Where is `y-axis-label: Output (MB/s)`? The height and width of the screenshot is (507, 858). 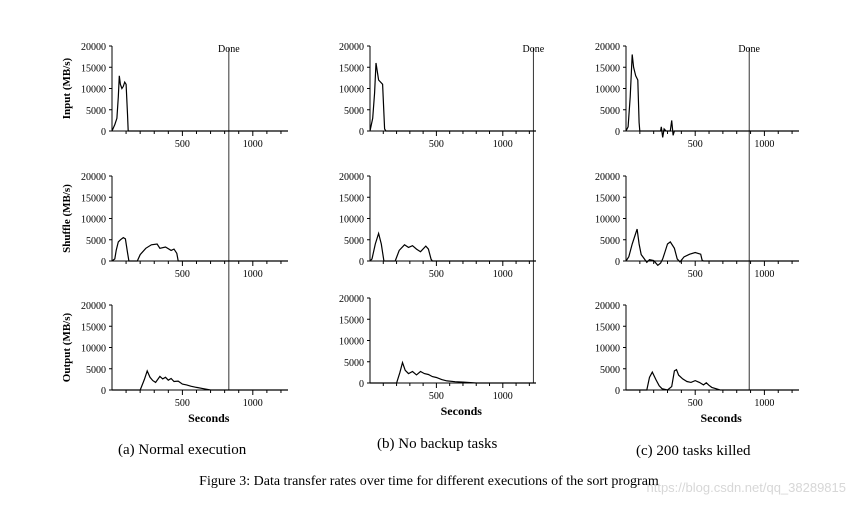
y-axis-label: Output (MB/s) is located at coordinates (67, 347).